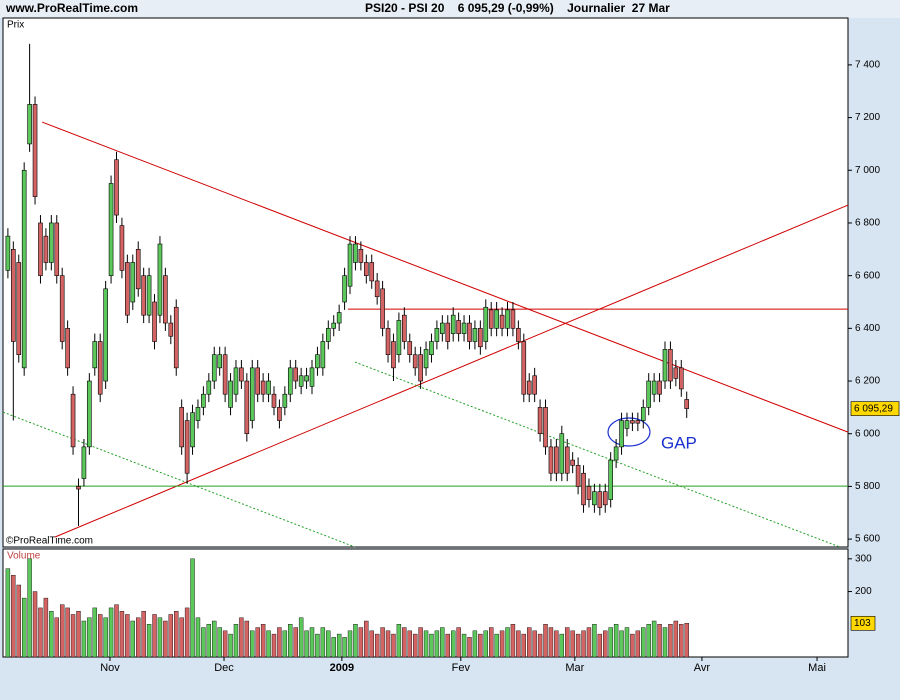 The image size is (900, 700). Describe the element at coordinates (49, 541) in the screenshot. I see `copyright: ©ProRealTime.com` at that location.